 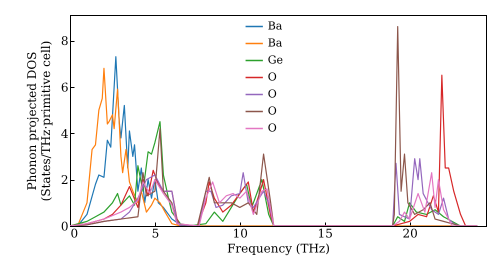 I want to click on x-axis-title: Frequency (THz), so click(x=278, y=249).